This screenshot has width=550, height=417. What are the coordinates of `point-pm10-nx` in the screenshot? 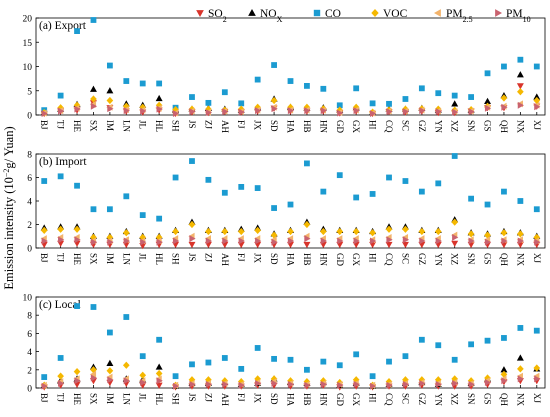 It's located at (520, 105).